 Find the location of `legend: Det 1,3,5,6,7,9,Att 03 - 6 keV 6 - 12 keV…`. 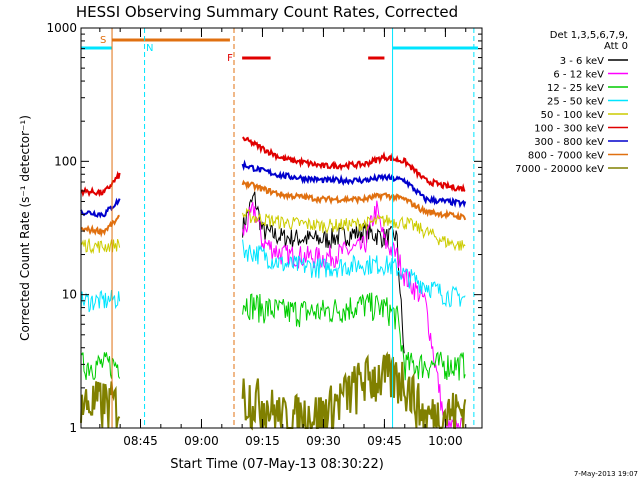

legend: Det 1,3,5,6,7,9,Att 03 - 6 keV 6 - 12 keV… is located at coordinates (571, 102).